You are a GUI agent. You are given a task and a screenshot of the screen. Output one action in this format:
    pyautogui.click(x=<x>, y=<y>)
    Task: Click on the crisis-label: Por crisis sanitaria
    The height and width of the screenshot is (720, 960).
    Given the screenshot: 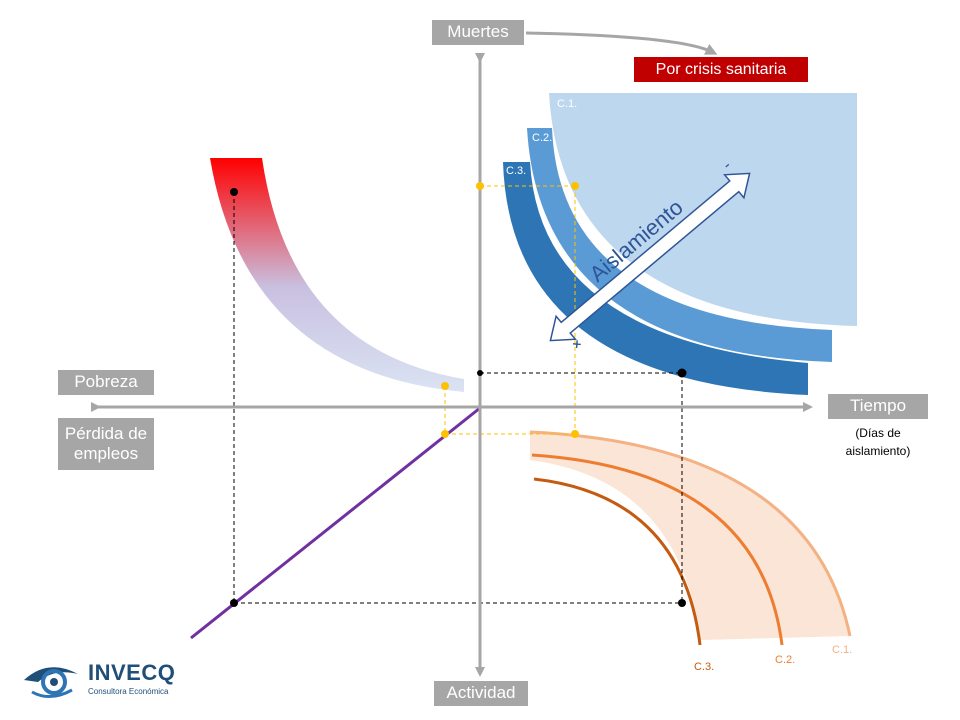 What is the action you would take?
    pyautogui.click(x=721, y=69)
    